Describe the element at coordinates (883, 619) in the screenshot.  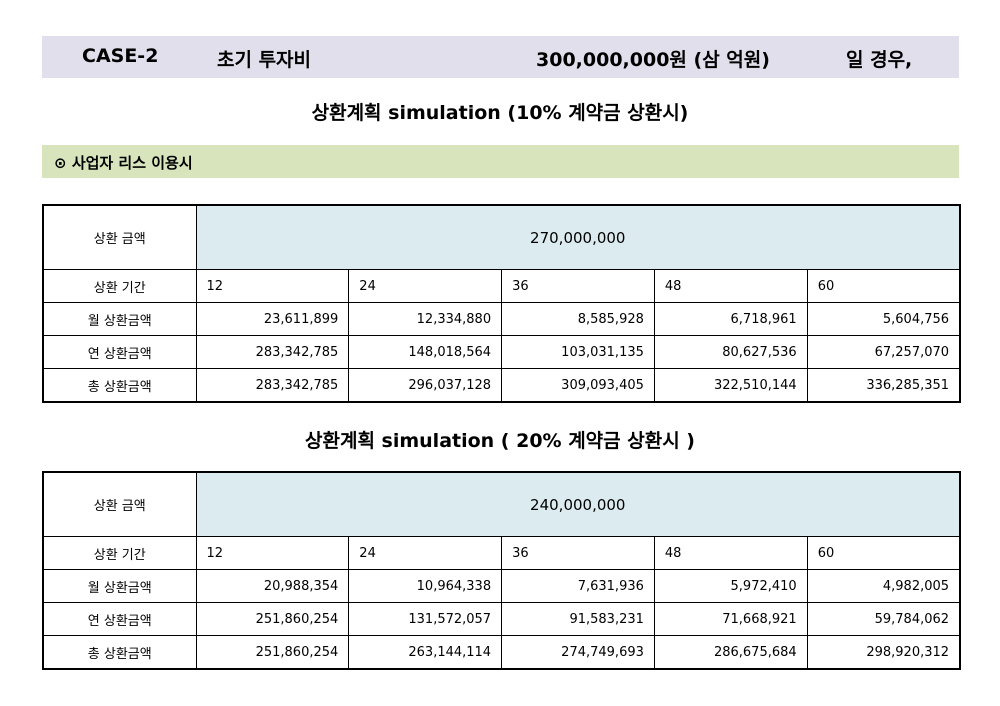
I see `yearly-cell: 59,784,062` at that location.